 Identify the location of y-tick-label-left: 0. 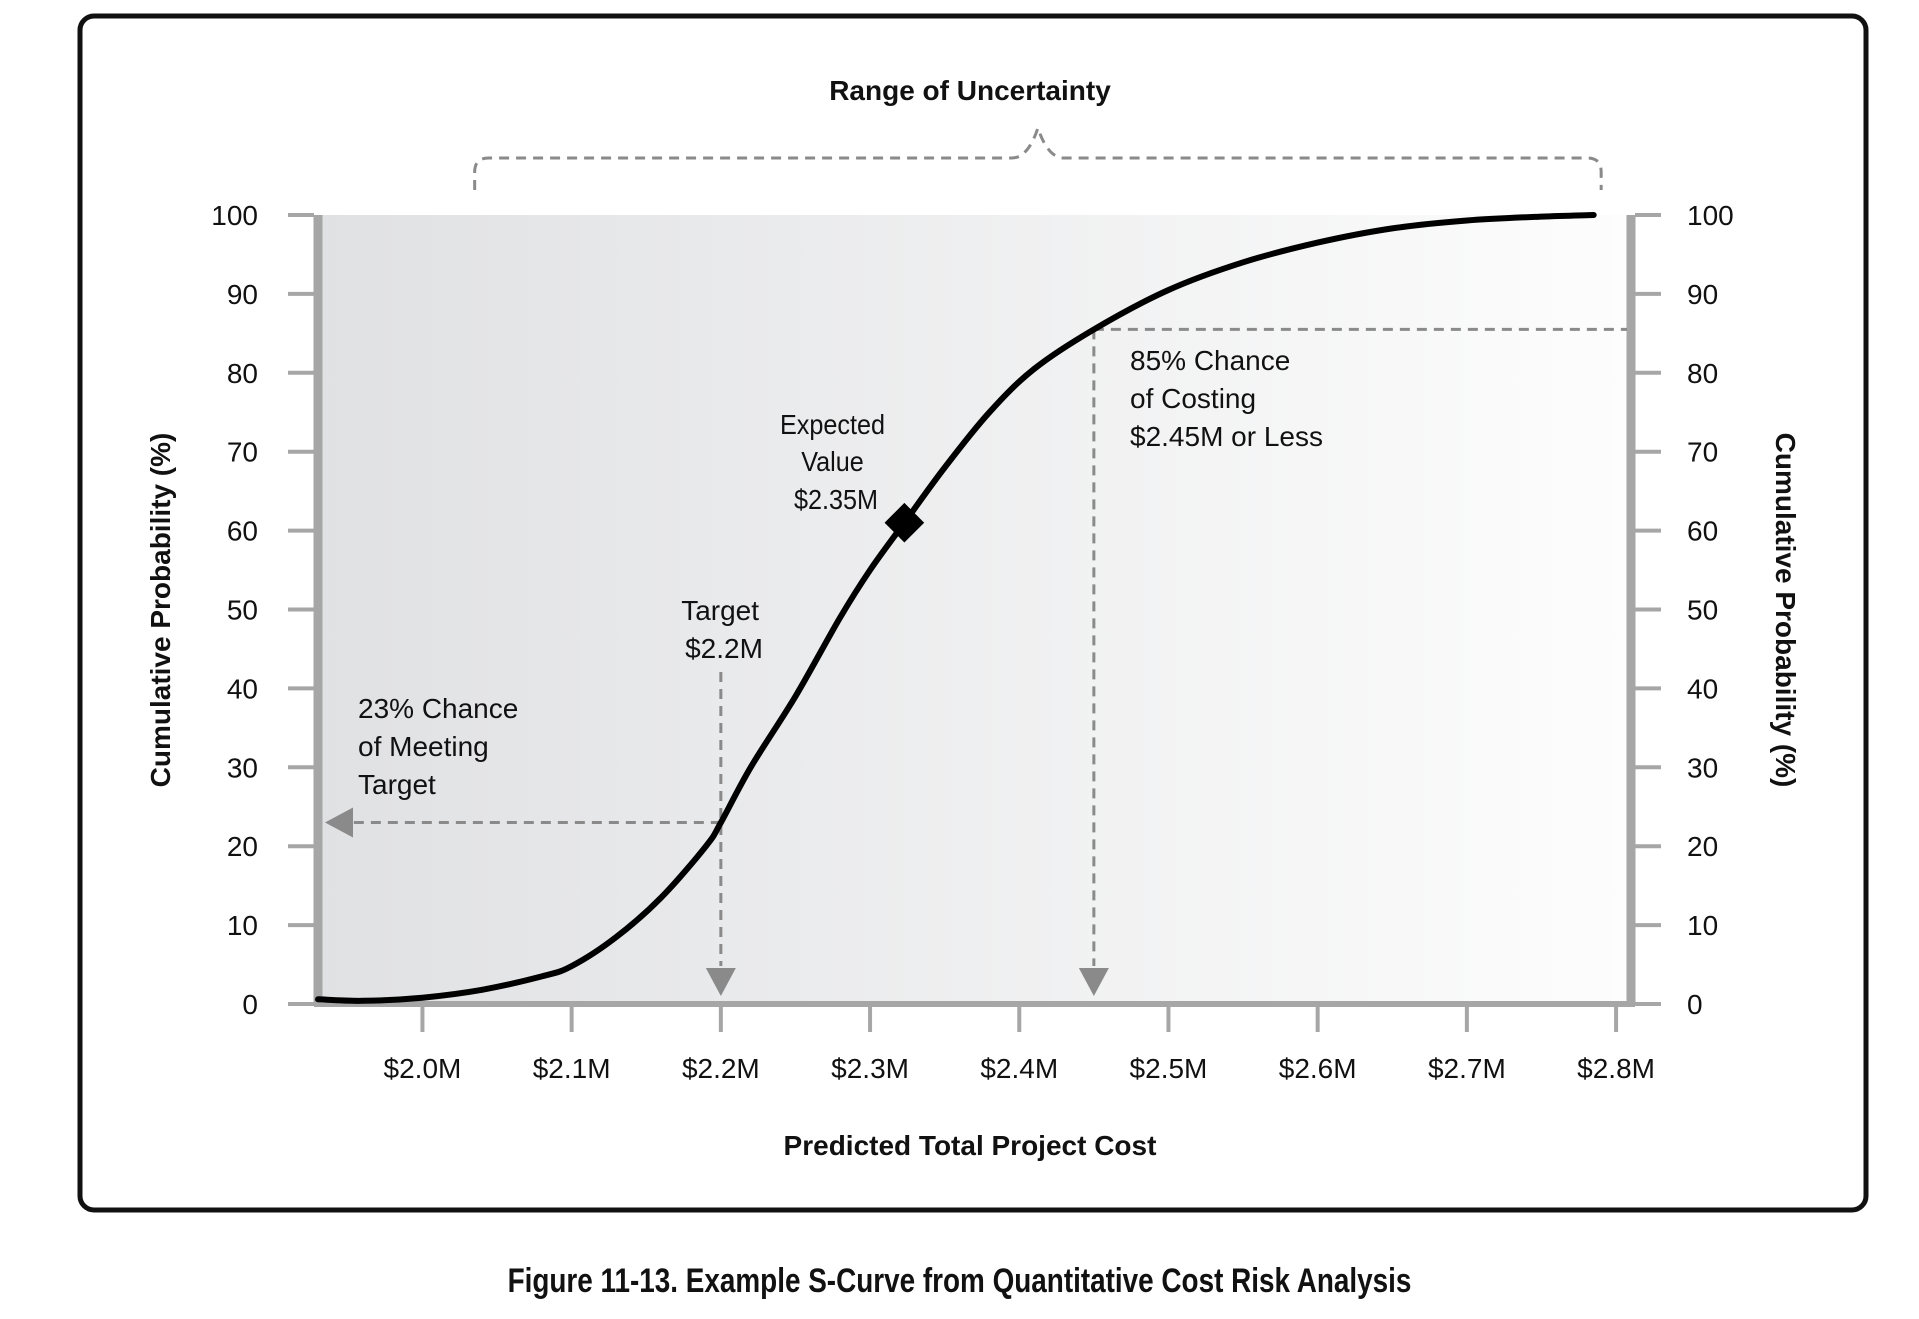
(250, 1004).